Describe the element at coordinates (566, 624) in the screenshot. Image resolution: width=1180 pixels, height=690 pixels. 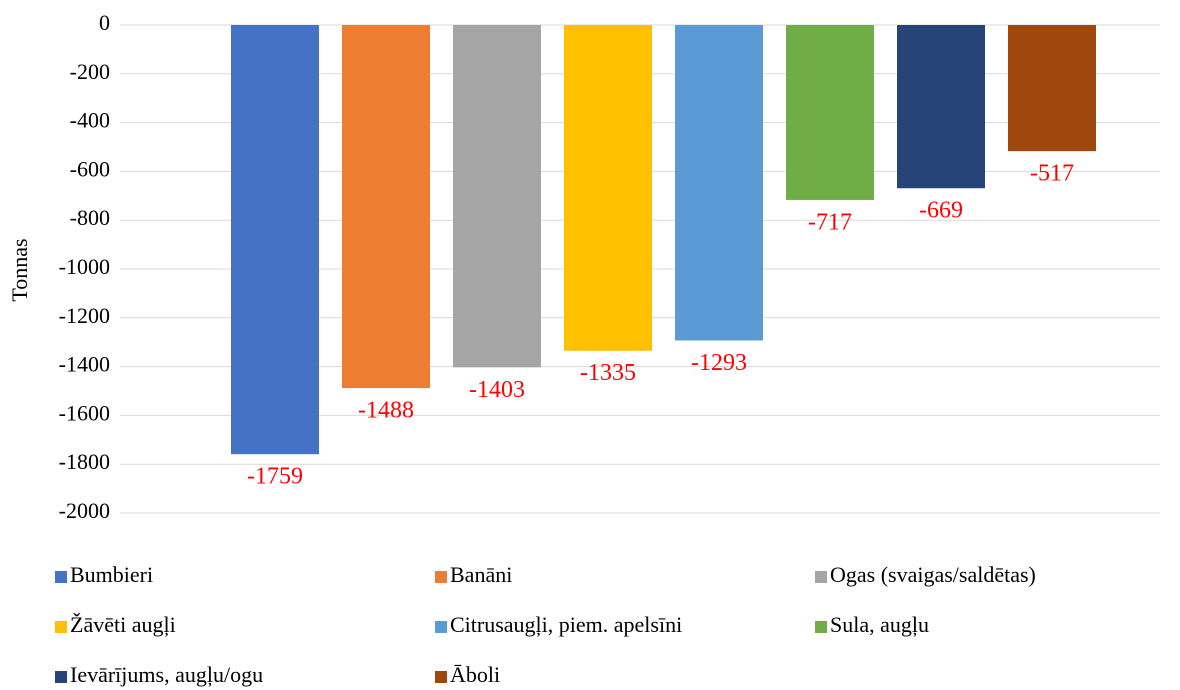
I see `legend-label: Citrusaugļi, piem. apelsīni` at that location.